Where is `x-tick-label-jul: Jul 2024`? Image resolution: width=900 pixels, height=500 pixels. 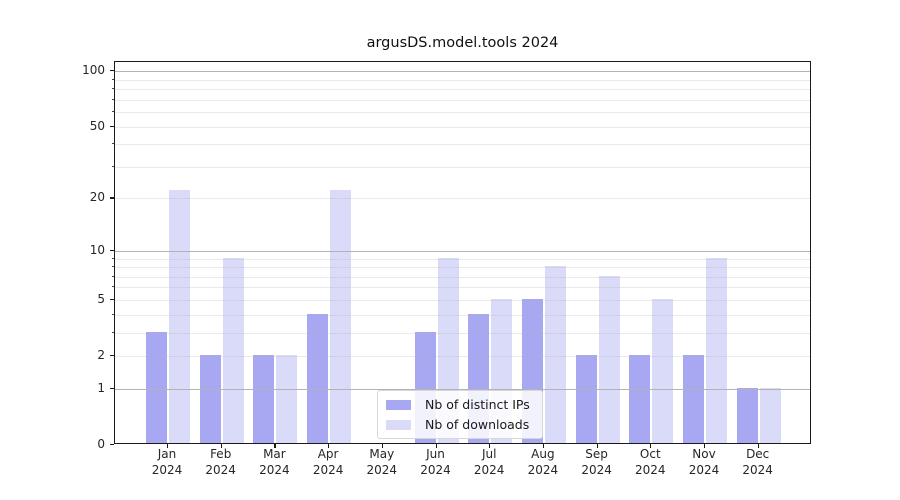 x-tick-label-jul: Jul 2024 is located at coordinates (489, 462).